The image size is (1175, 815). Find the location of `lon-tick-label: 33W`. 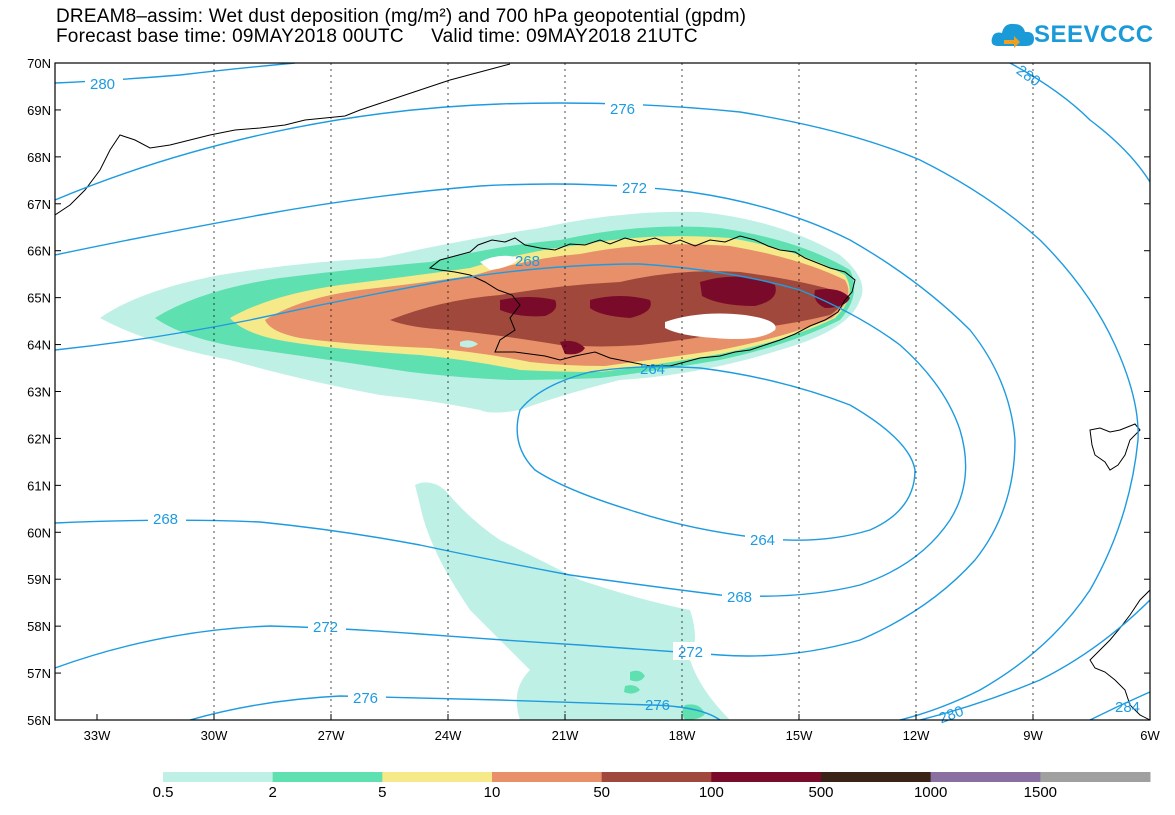

lon-tick-label: 33W is located at coordinates (97, 735).